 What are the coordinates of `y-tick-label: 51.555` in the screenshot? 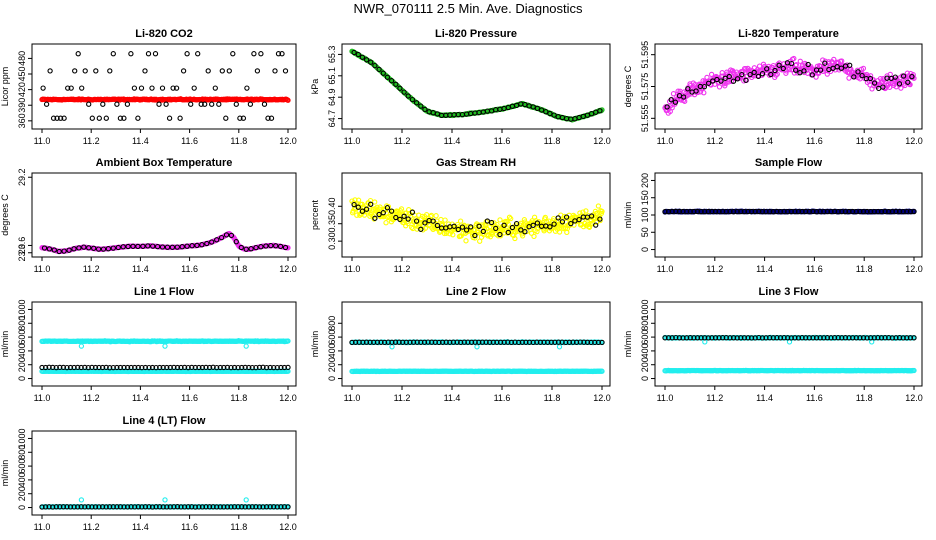 It's located at (645, 119).